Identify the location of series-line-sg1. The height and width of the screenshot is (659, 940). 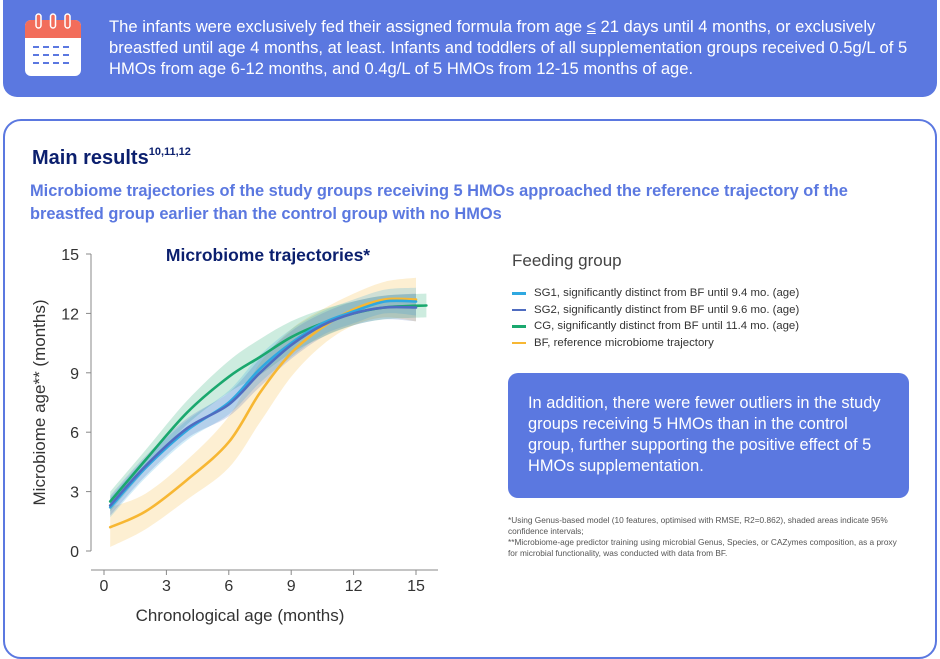
(263, 404).